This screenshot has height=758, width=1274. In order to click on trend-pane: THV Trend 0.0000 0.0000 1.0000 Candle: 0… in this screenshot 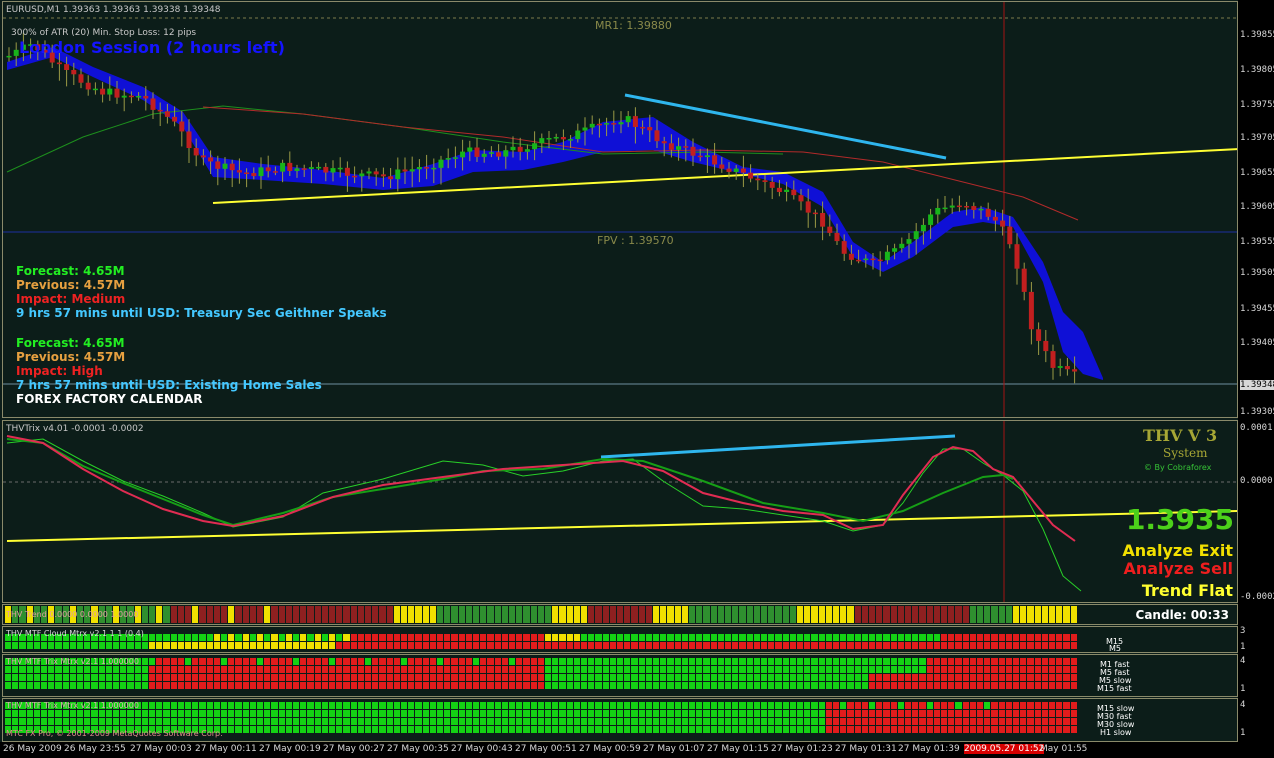, I will do `click(620, 614)`.